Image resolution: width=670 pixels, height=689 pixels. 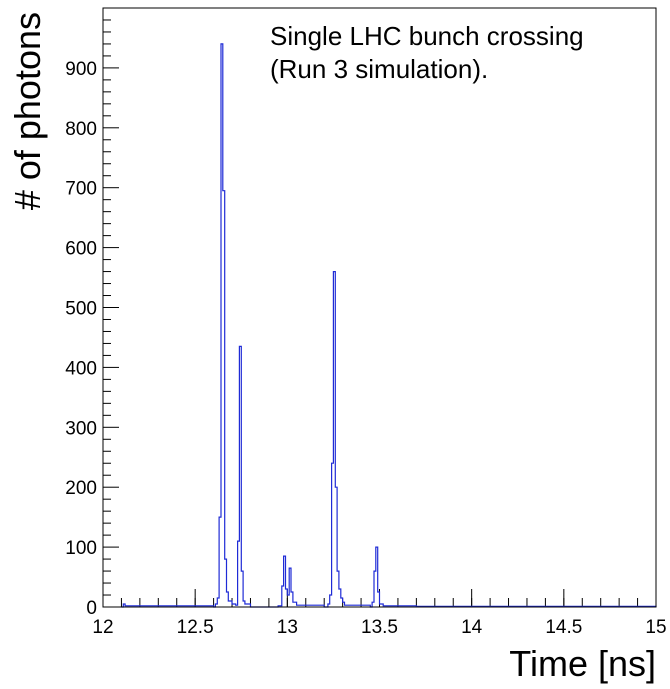 What do you see at coordinates (379, 69) in the screenshot?
I see `annotation-line-2: (Run 3 simulation).` at bounding box center [379, 69].